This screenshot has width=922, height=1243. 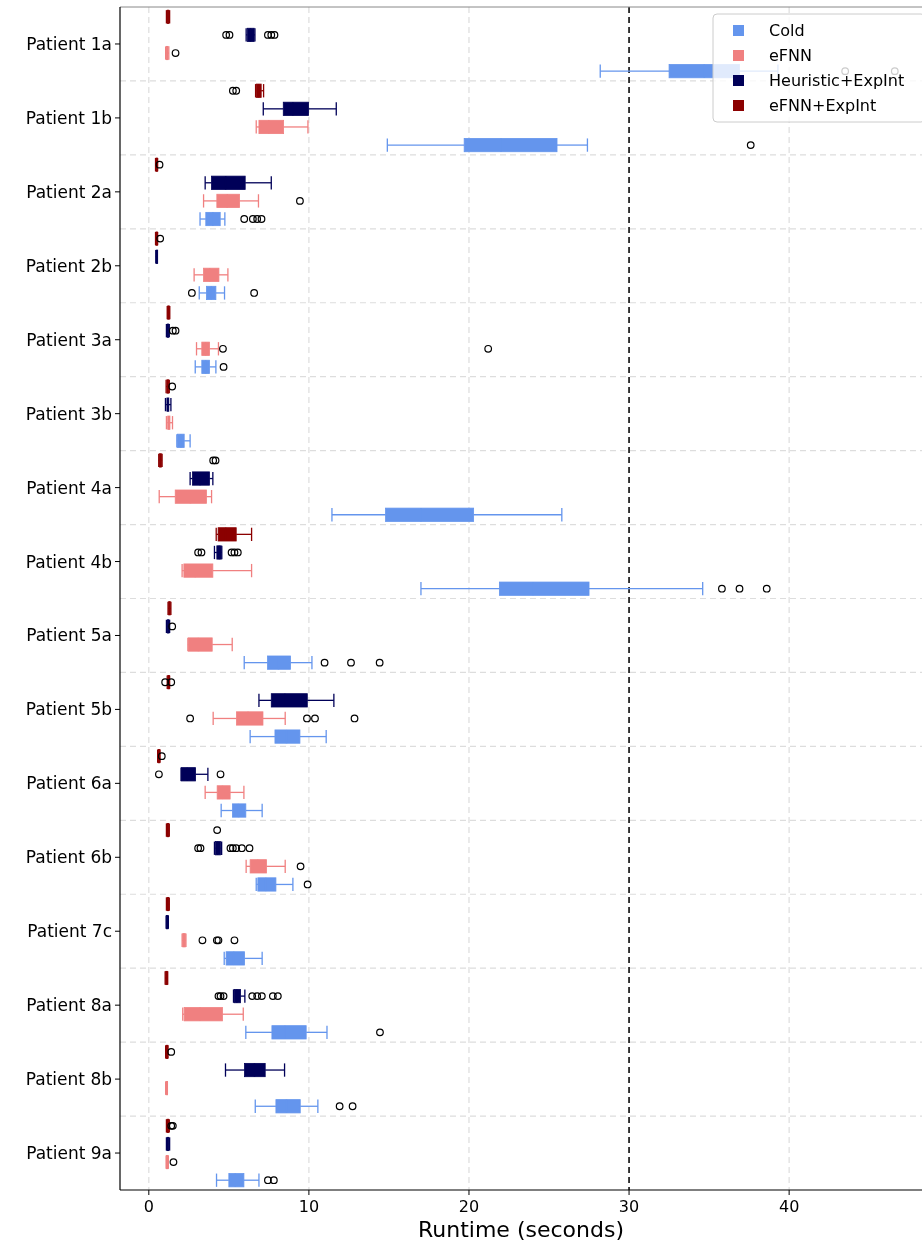 What do you see at coordinates (69, 635) in the screenshot?
I see `y-tick-label: Patient 5a` at bounding box center [69, 635].